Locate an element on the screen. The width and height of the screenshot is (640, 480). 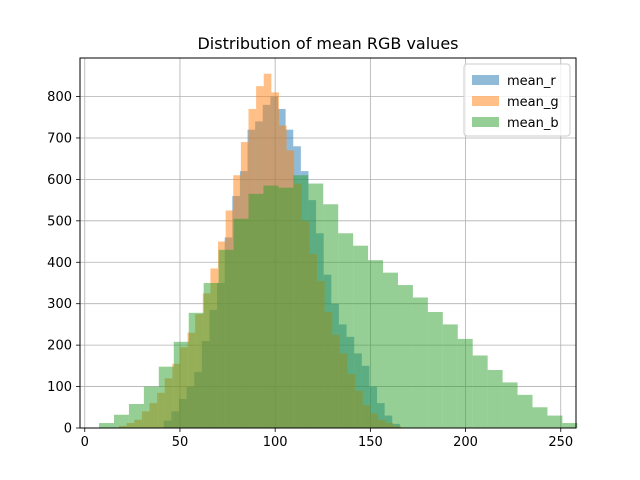
y-tick-label: 200 is located at coordinates (59, 346).